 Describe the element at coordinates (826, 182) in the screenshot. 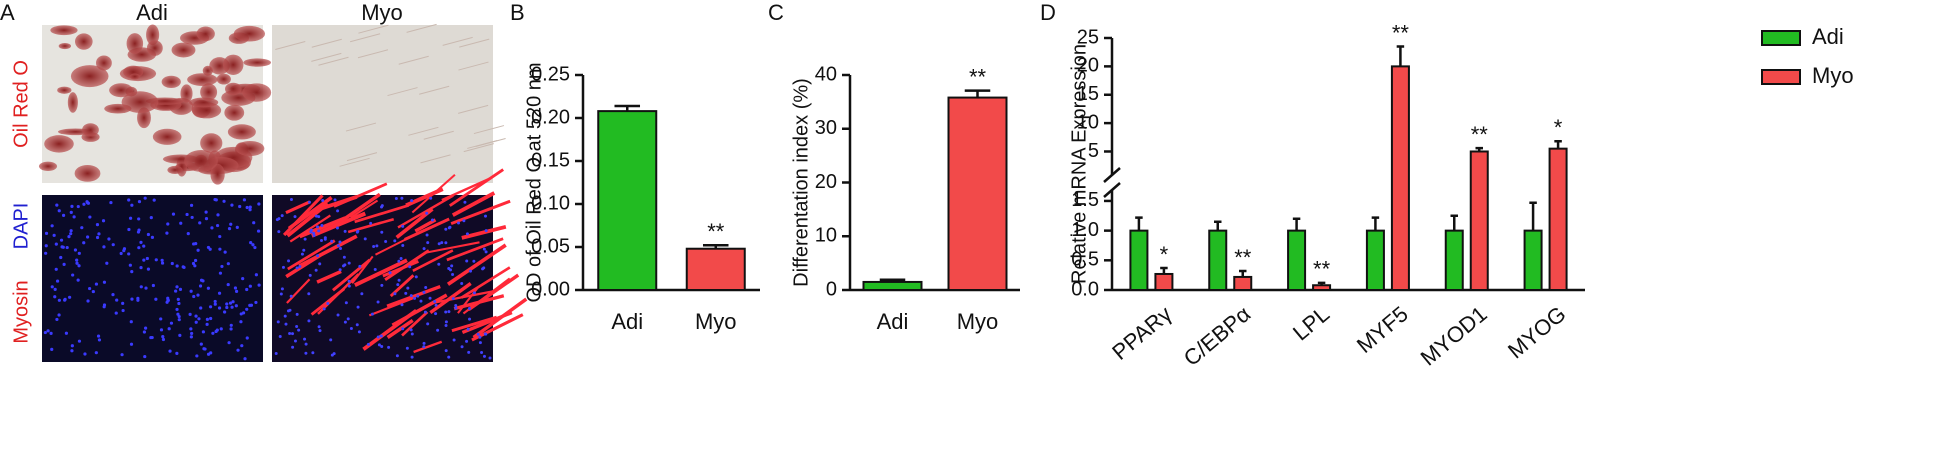

I see `y-tick-label: 20` at that location.